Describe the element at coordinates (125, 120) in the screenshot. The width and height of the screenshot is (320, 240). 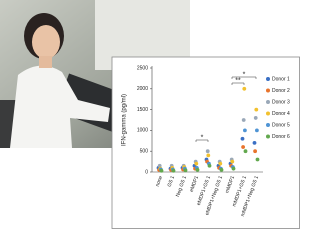
I see `y-axis-label: IFN-gamma (pg/ml)` at that location.